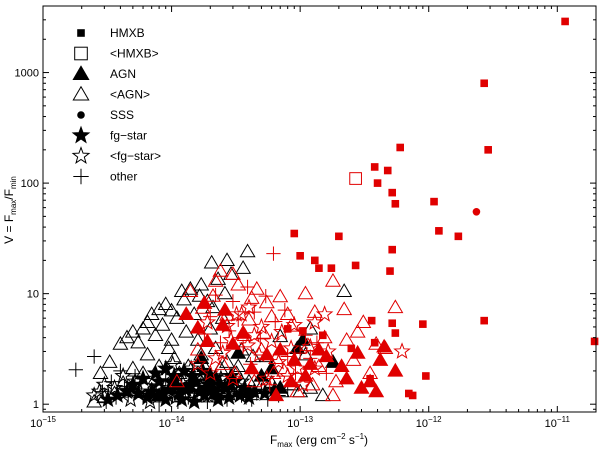 The image size is (600, 451). I want to click on x-tick-label: 10−11, so click(558, 422).